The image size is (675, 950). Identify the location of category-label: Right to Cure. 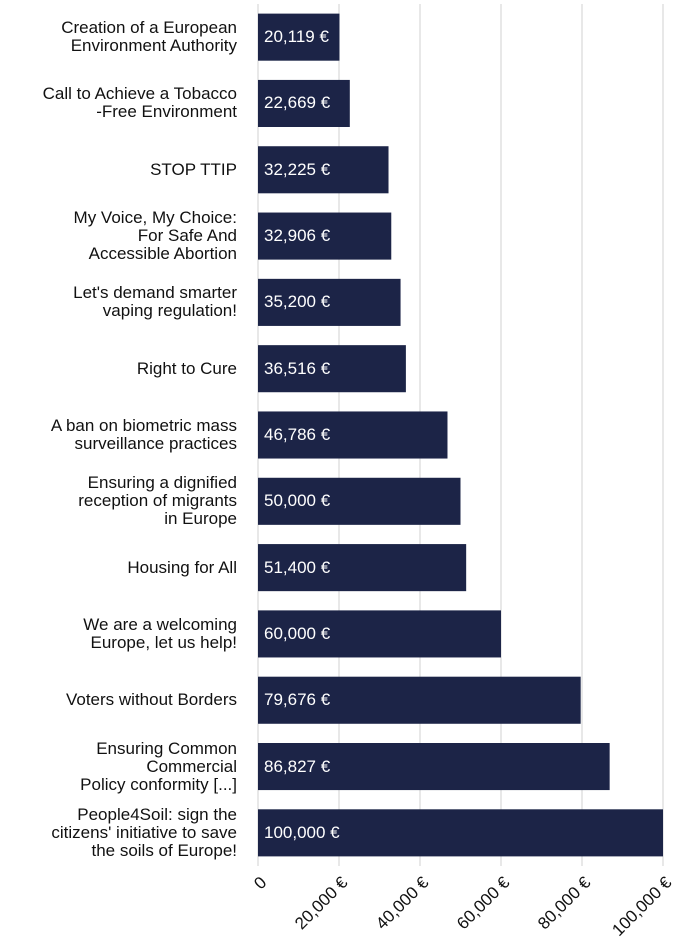
(186, 368).